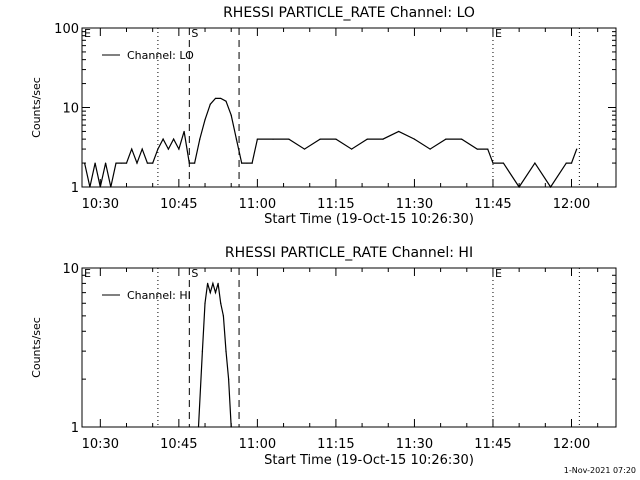  What do you see at coordinates (66, 29) in the screenshot?
I see `y-tick-label: 100` at bounding box center [66, 29].